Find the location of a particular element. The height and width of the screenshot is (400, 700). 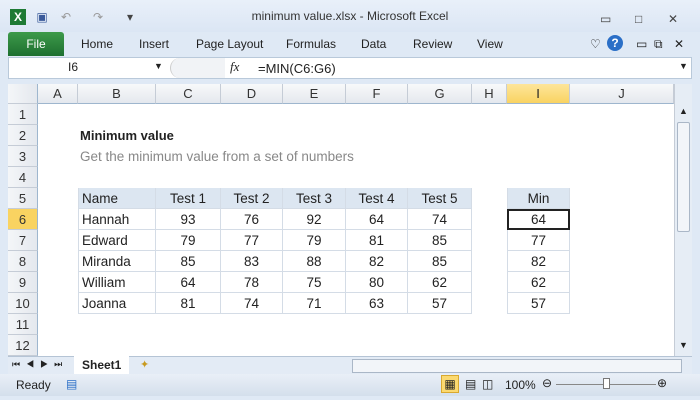

score-cell: 88 is located at coordinates (314, 261).